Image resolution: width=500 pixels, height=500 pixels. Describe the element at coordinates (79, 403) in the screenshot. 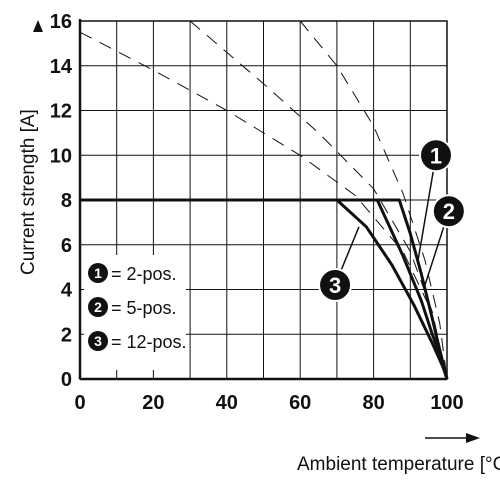

I see `x-tick-label: 0` at that location.